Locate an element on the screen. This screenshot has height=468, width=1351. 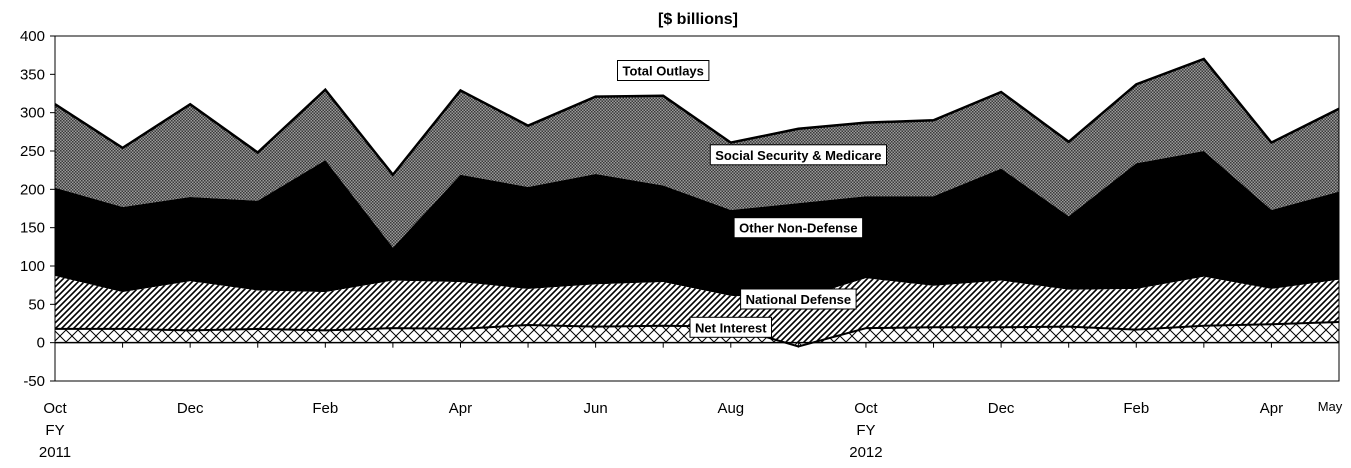
series-label-text: Other Non-Defense is located at coordinates (798, 228).